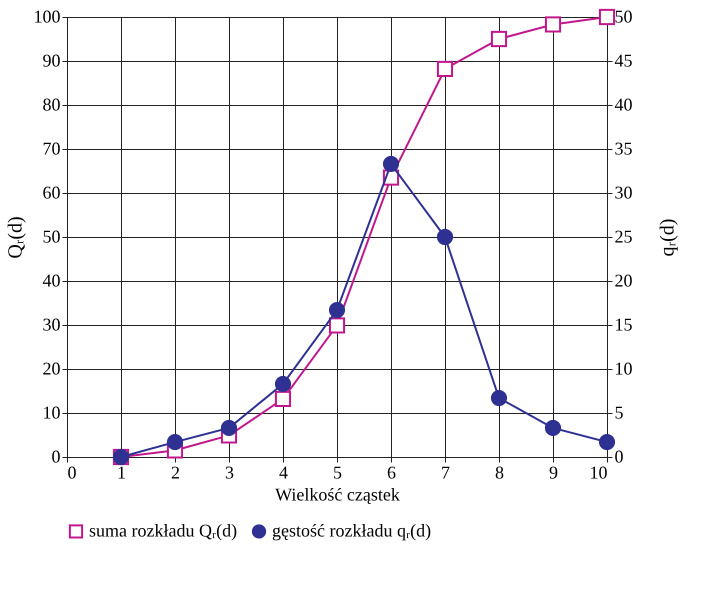 This screenshot has height=600, width=721. Describe the element at coordinates (619, 412) in the screenshot. I see `y2-tick-label: 5` at that location.